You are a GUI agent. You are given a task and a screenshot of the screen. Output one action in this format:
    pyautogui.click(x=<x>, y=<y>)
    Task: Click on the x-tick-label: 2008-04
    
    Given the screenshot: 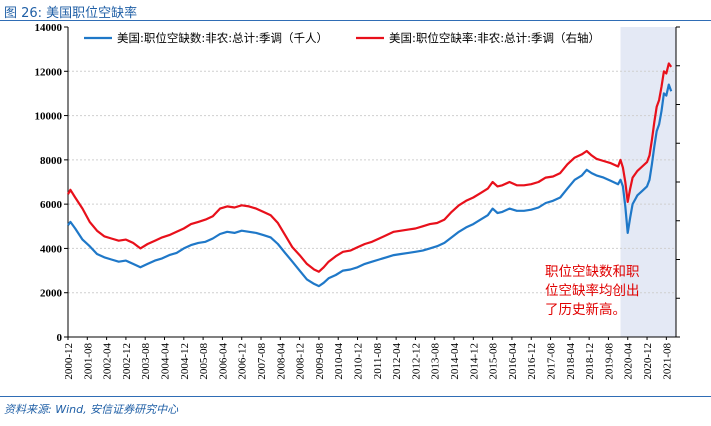 What is the action you would take?
    pyautogui.click(x=281, y=361)
    